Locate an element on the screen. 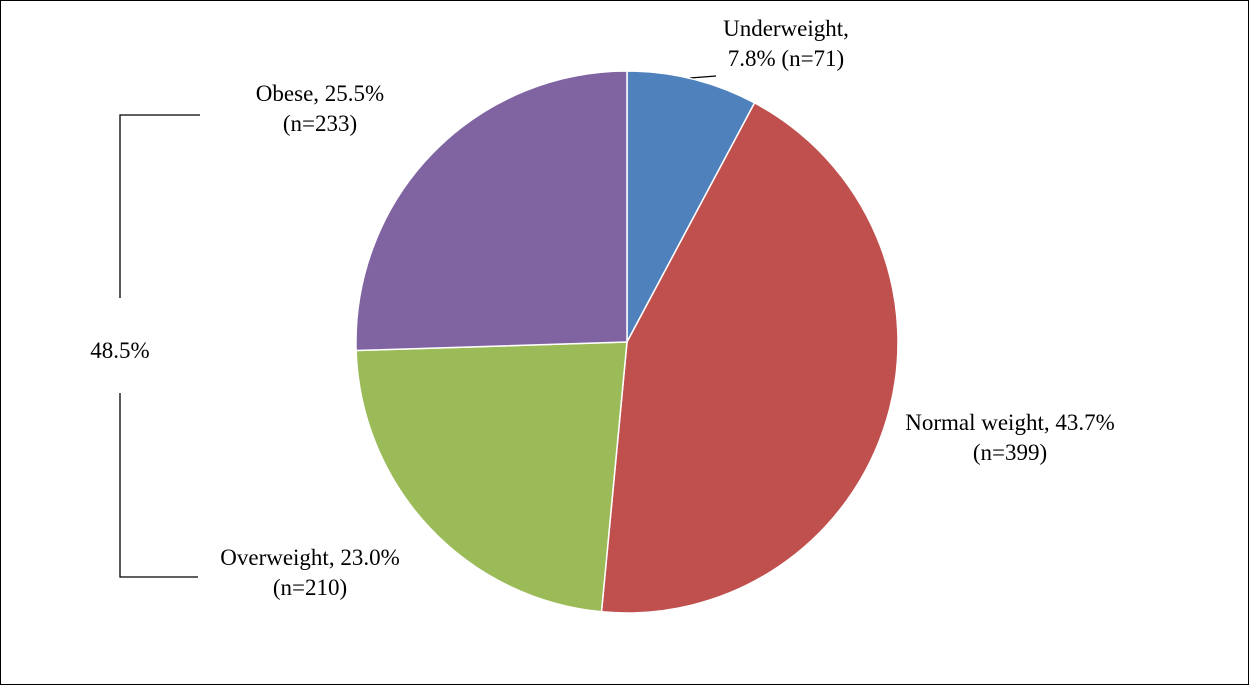 This screenshot has height=686, width=1250. slice-label: Obese, 25.5% (n=233) is located at coordinates (320, 108).